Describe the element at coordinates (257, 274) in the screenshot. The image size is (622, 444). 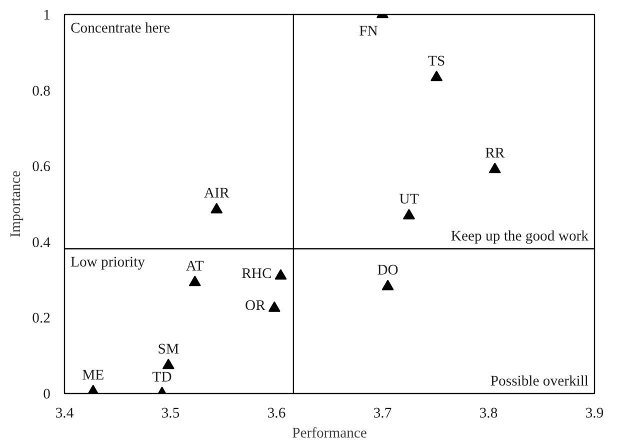
I see `annotation: RHC` at that location.